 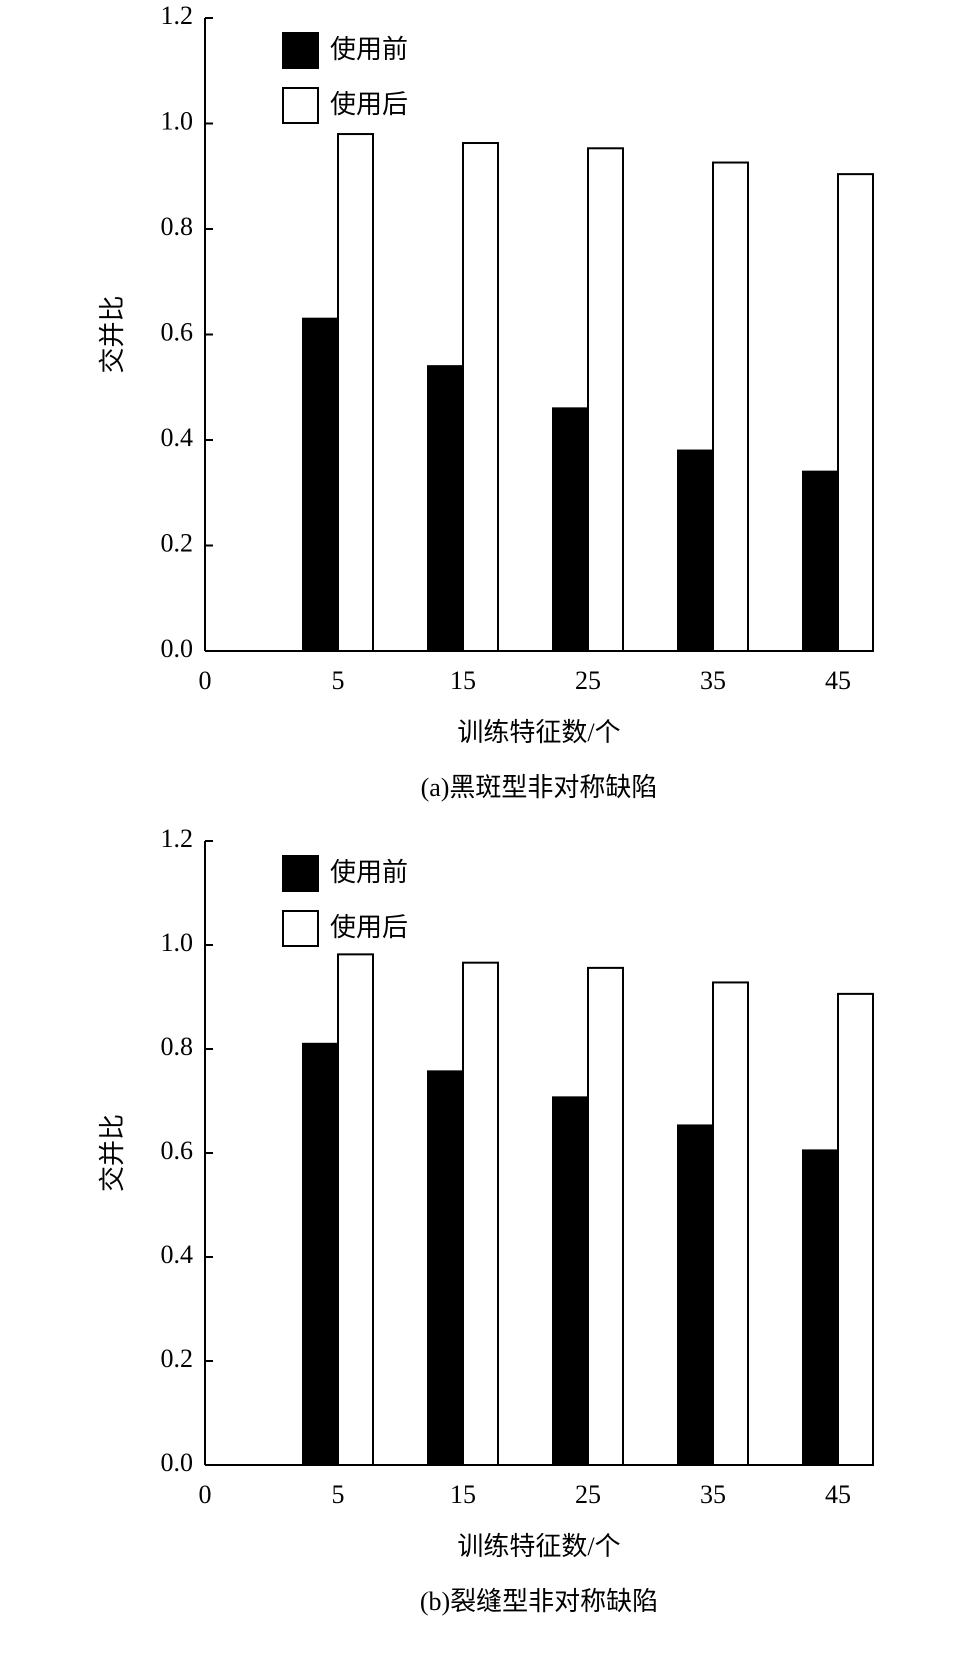 What do you see at coordinates (539, 1601) in the screenshot?
I see `chart-title: (b)裂缝型非对称缺陷` at bounding box center [539, 1601].